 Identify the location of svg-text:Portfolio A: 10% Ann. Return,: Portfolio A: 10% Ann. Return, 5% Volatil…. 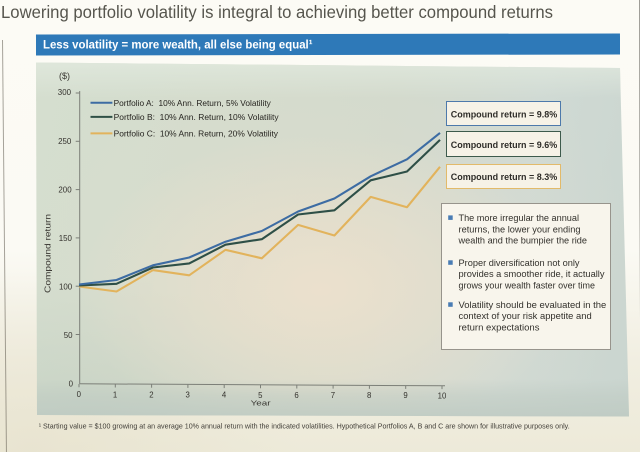
(193, 103).